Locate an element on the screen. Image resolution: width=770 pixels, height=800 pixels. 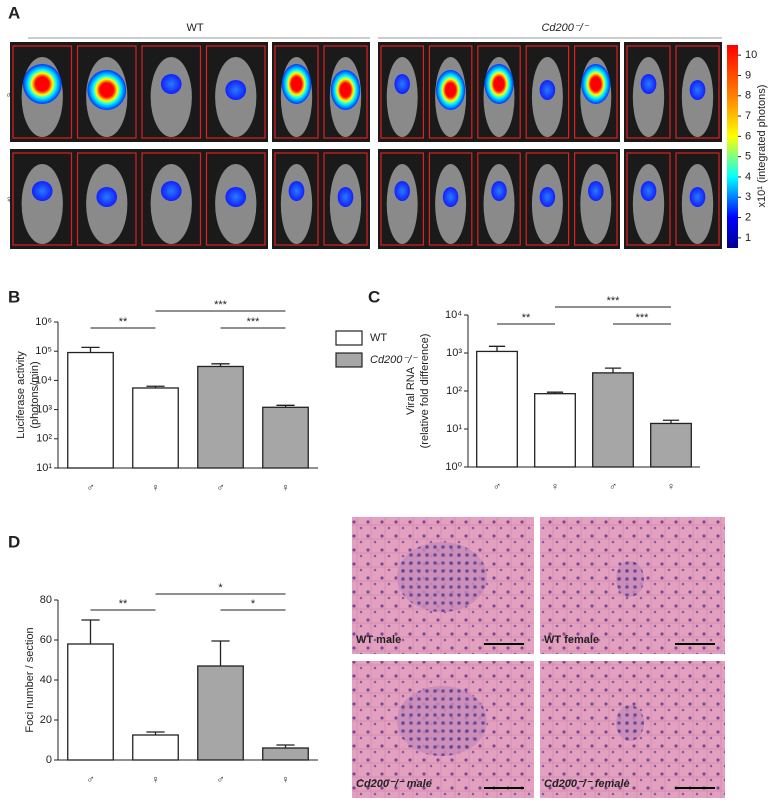
colorbar is located at coordinates (732, 146).